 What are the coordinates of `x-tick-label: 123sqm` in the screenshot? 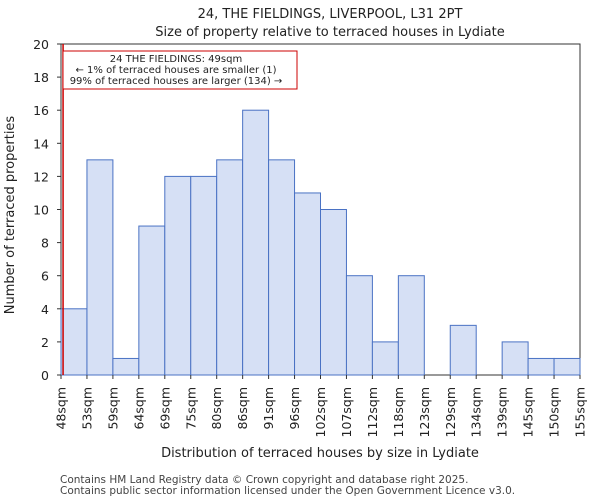 It's located at (424, 412).